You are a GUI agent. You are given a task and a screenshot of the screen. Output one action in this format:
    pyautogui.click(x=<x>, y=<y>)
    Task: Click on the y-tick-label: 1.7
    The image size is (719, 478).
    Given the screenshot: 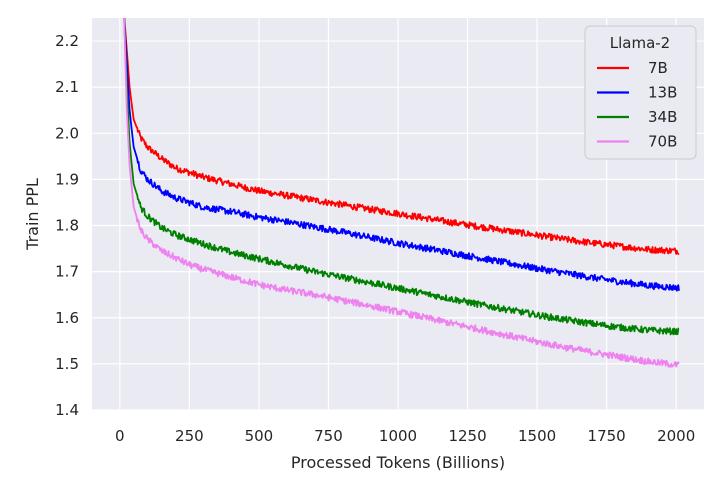 What is the action you would take?
    pyautogui.click(x=67, y=272)
    